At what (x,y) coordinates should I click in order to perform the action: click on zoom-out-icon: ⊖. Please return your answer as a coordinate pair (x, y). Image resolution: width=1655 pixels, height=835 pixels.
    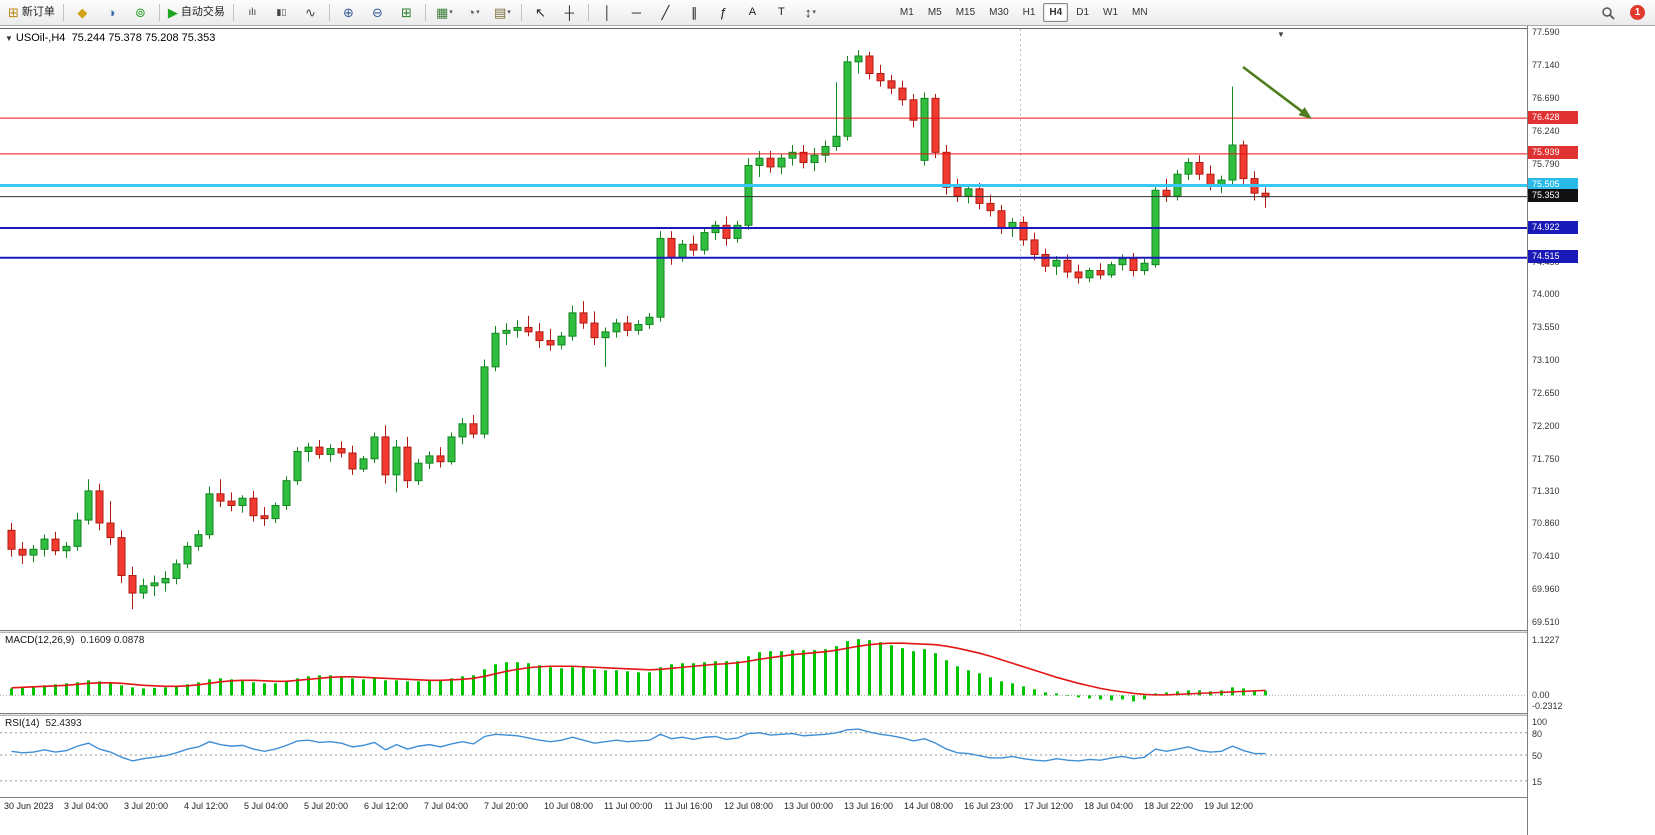
    Looking at the image, I should click on (377, 12).